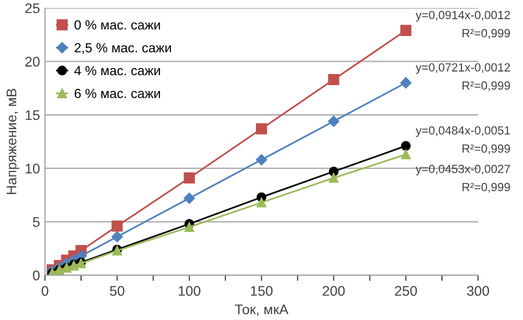 This screenshot has width=523, height=320. What do you see at coordinates (463, 16) in the screenshot?
I see `annotation: y=0,0914x-0,0012` at bounding box center [463, 16].